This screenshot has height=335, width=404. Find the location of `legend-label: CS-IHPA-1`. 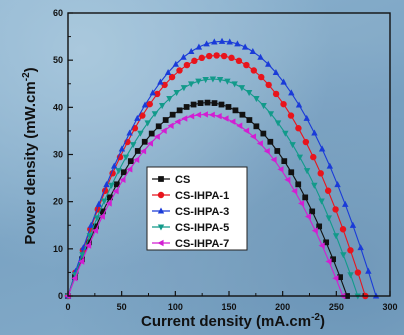

legend-label: CS-IHPA-1 is located at coordinates (202, 196).